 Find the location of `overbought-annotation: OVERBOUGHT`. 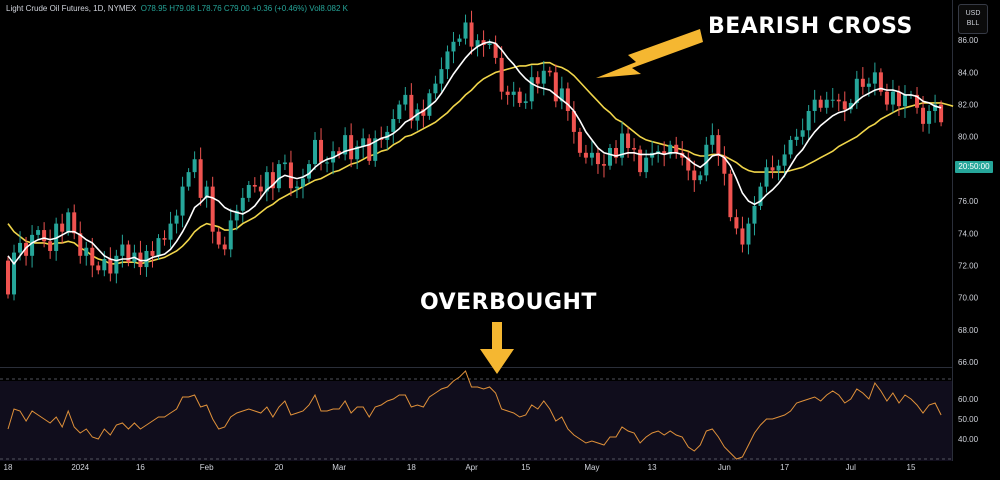

overbought-annotation: OVERBOUGHT is located at coordinates (508, 302).